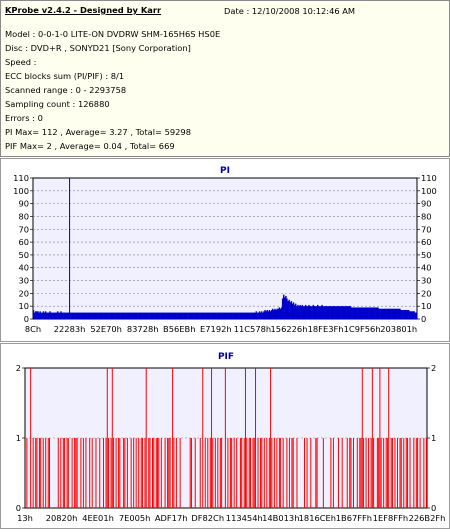  Describe the element at coordinates (65, 76) in the screenshot. I see `info-ecc: ECC blocks sum (PI/PIF) : 8/1` at that location.